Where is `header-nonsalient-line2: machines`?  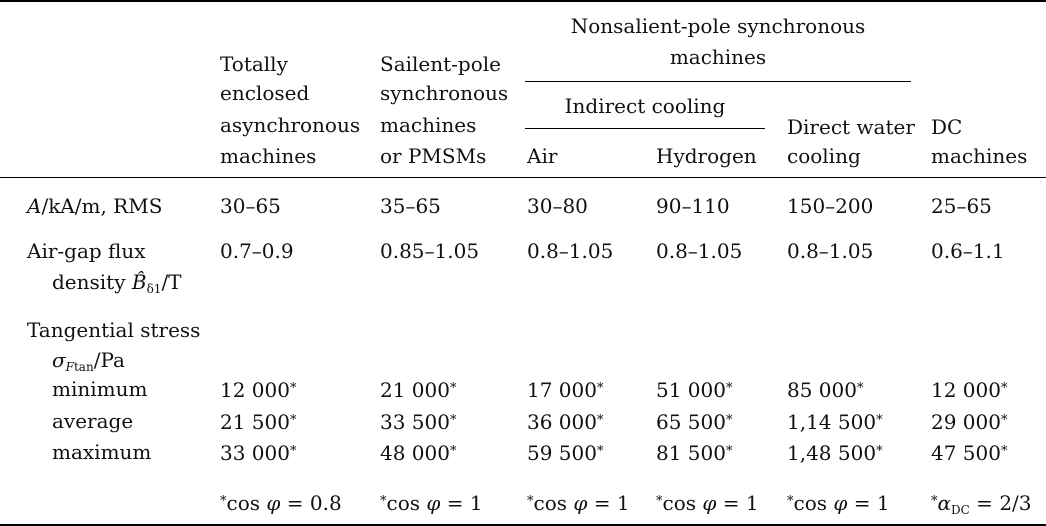 header-nonsalient-line2: machines is located at coordinates (718, 57).